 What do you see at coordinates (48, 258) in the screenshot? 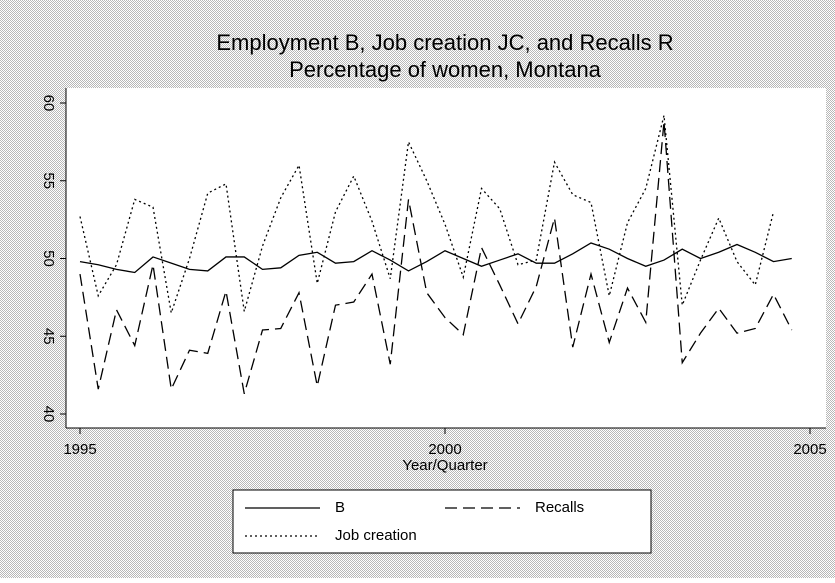
I see `y-tick-label: 50` at bounding box center [48, 258].